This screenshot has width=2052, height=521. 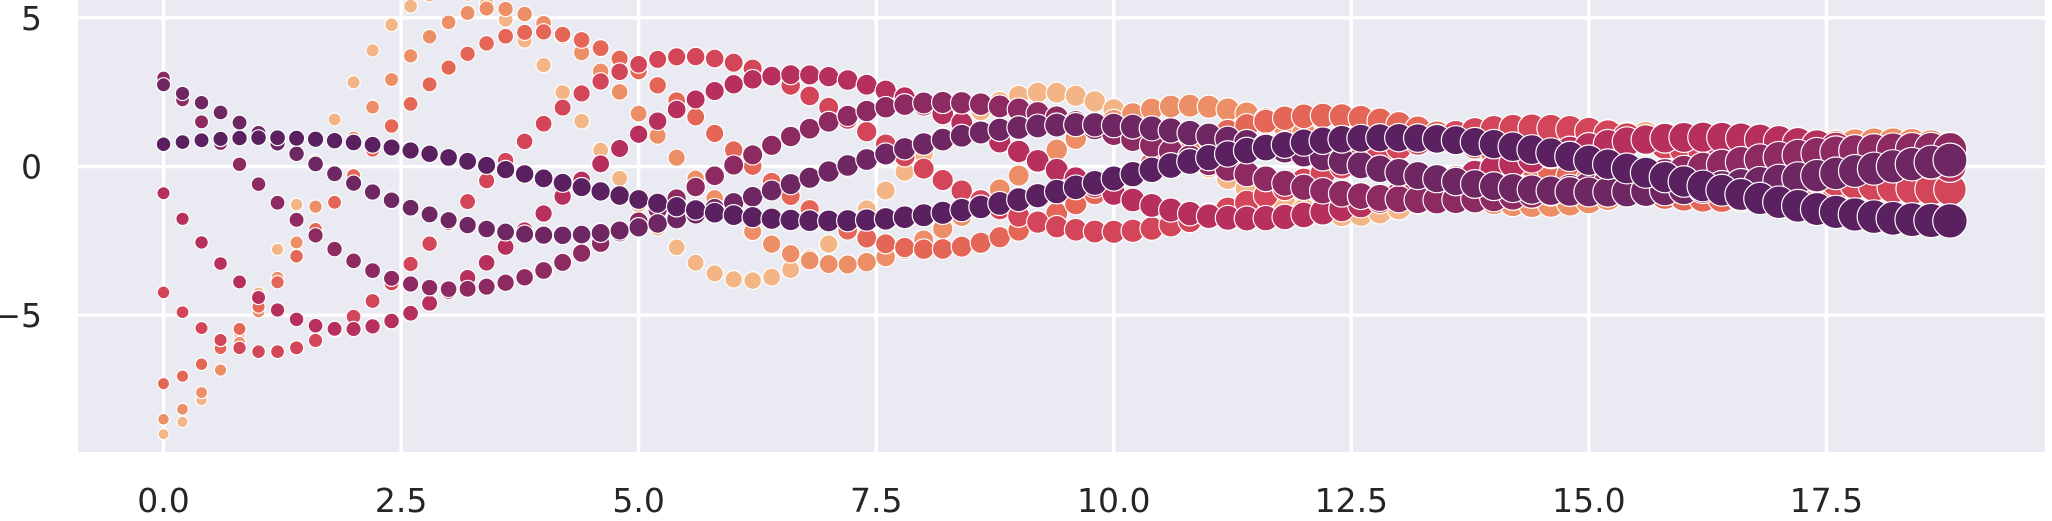 I want to click on y-tick-label-2: −5, so click(x=21, y=315).